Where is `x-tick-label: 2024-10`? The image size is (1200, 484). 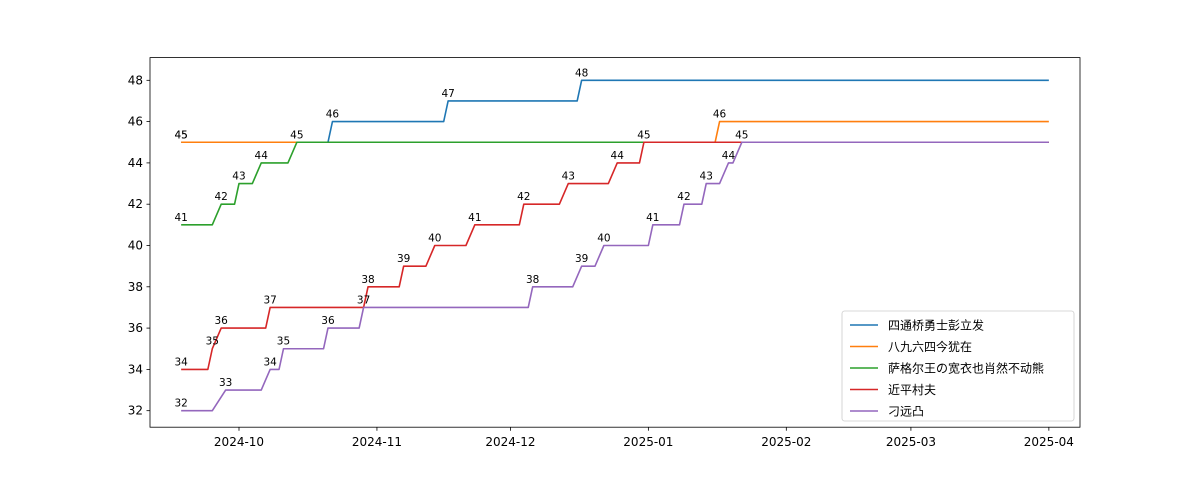
x-tick-label: 2024-10 is located at coordinates (239, 442).